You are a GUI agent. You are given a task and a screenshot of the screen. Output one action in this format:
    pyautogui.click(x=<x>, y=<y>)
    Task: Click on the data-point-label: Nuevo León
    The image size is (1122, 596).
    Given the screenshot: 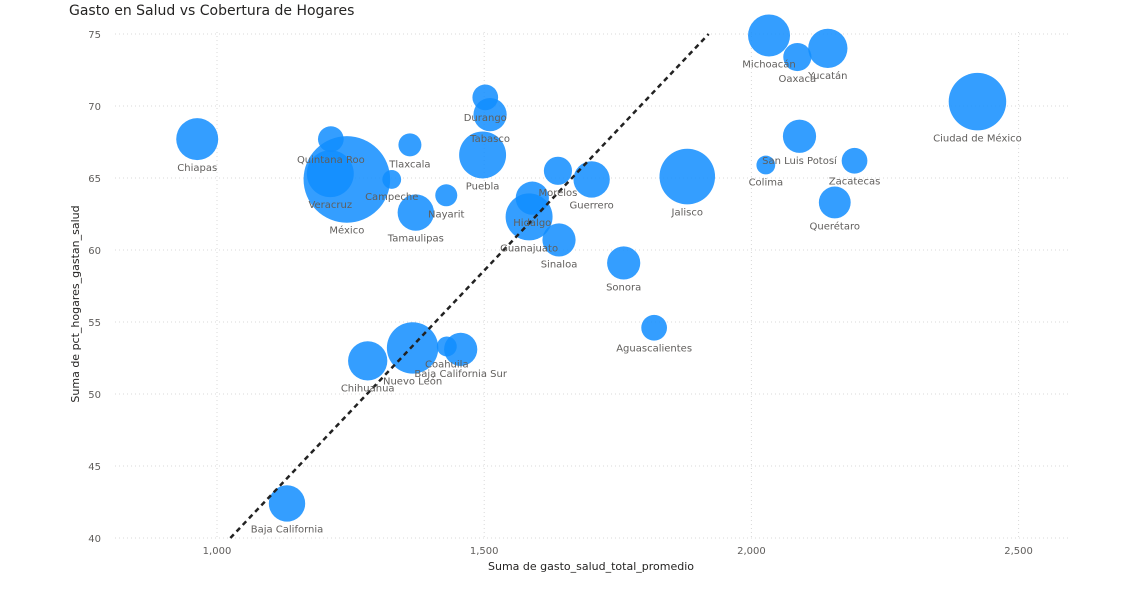 What is the action you would take?
    pyautogui.click(x=412, y=382)
    